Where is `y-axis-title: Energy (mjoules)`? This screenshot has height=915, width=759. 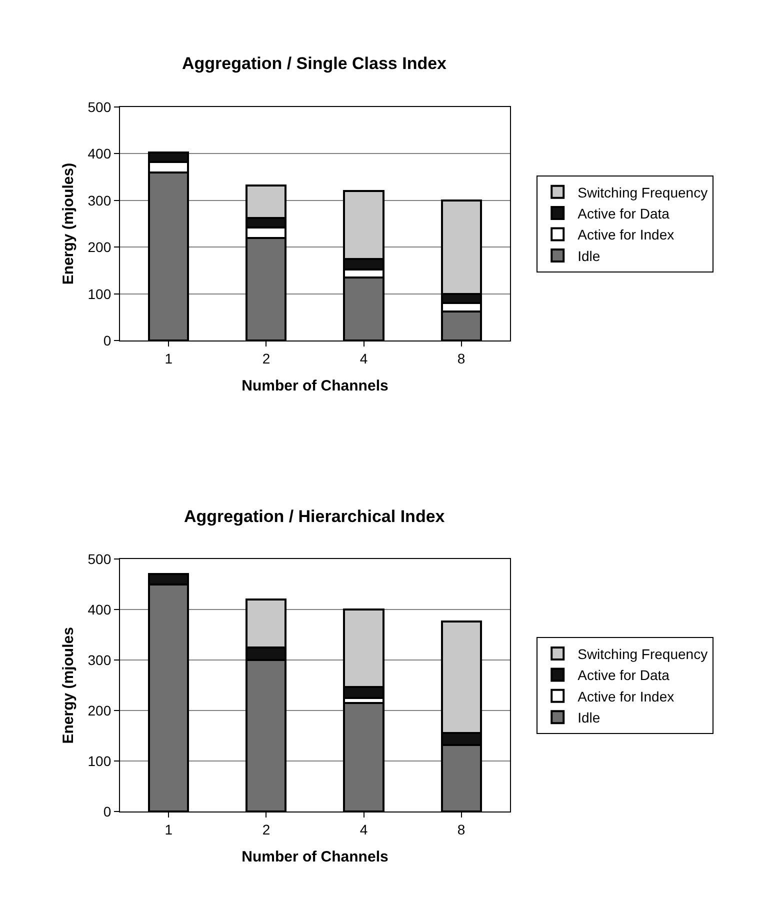 y-axis-title: Energy (mjoules) is located at coordinates (69, 223).